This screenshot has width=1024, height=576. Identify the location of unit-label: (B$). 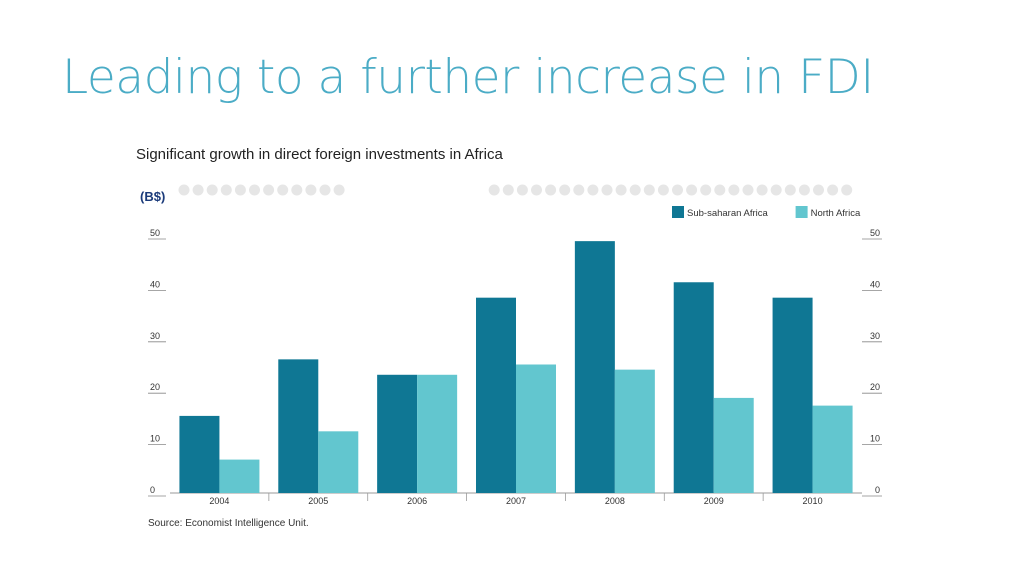
(152, 196).